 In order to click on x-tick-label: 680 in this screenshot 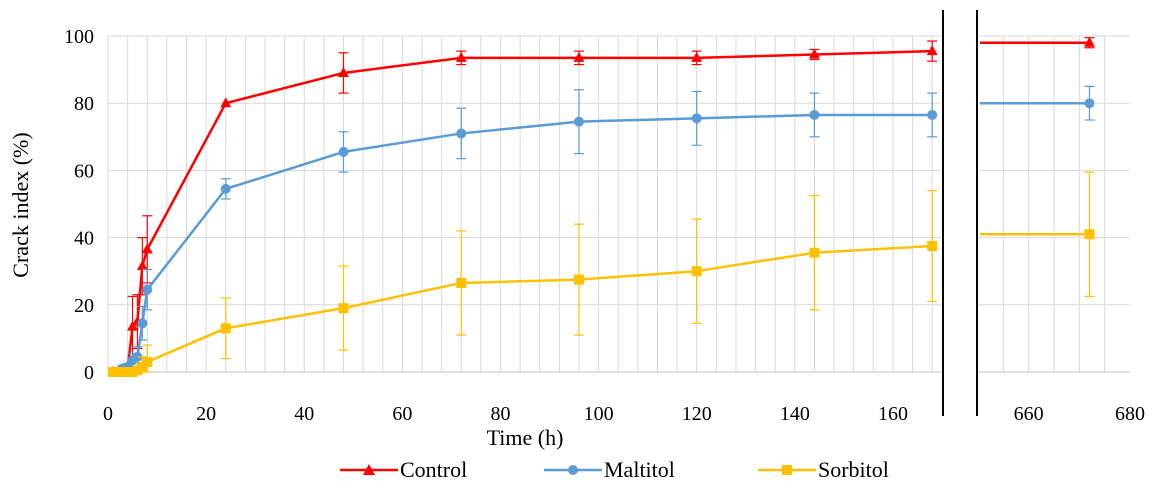, I will do `click(1130, 414)`.